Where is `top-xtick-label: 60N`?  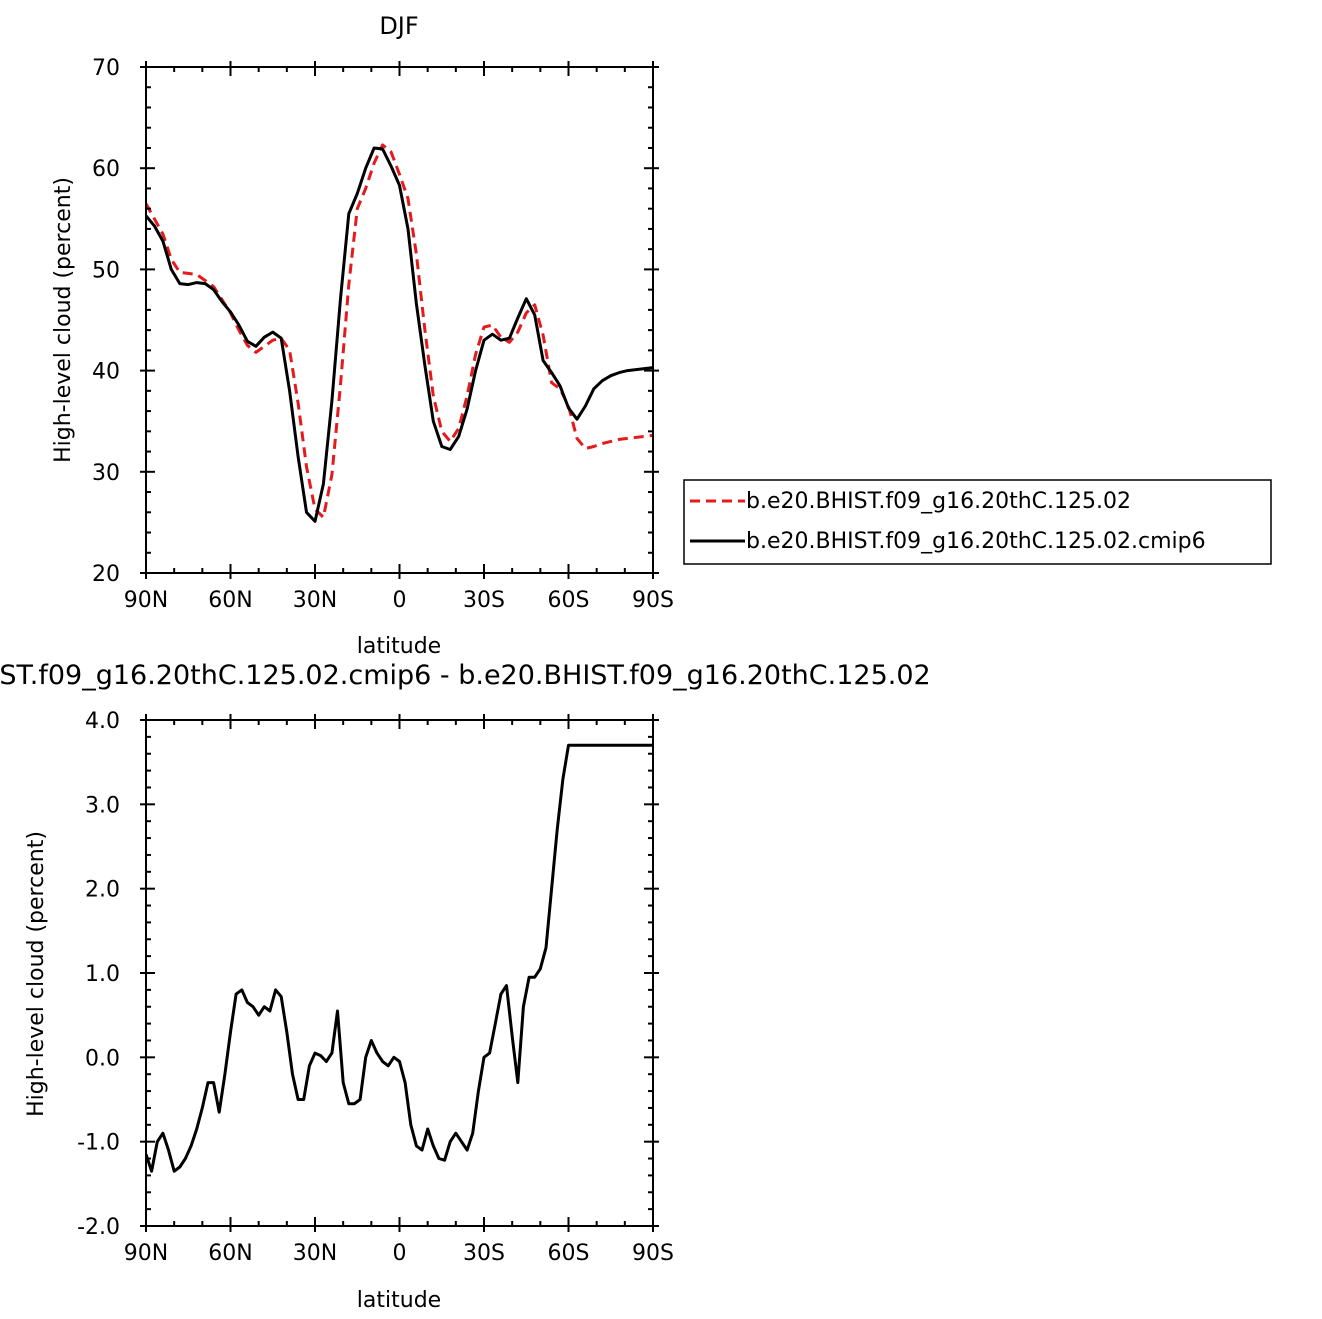 top-xtick-label: 60N is located at coordinates (230, 600).